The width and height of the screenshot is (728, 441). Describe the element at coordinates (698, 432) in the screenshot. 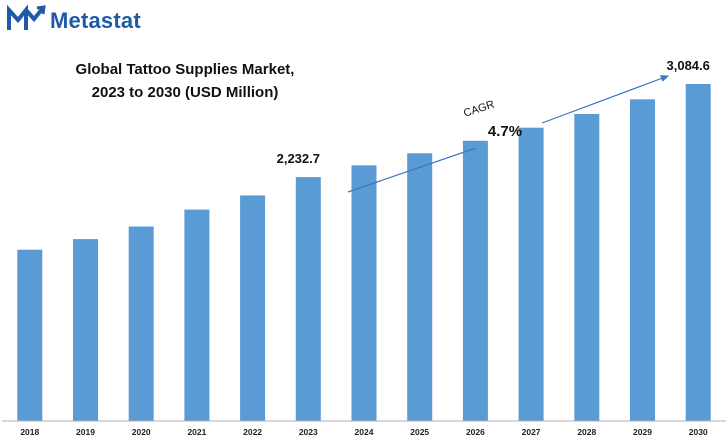

I see `x-tick-label-2030: 2030` at that location.